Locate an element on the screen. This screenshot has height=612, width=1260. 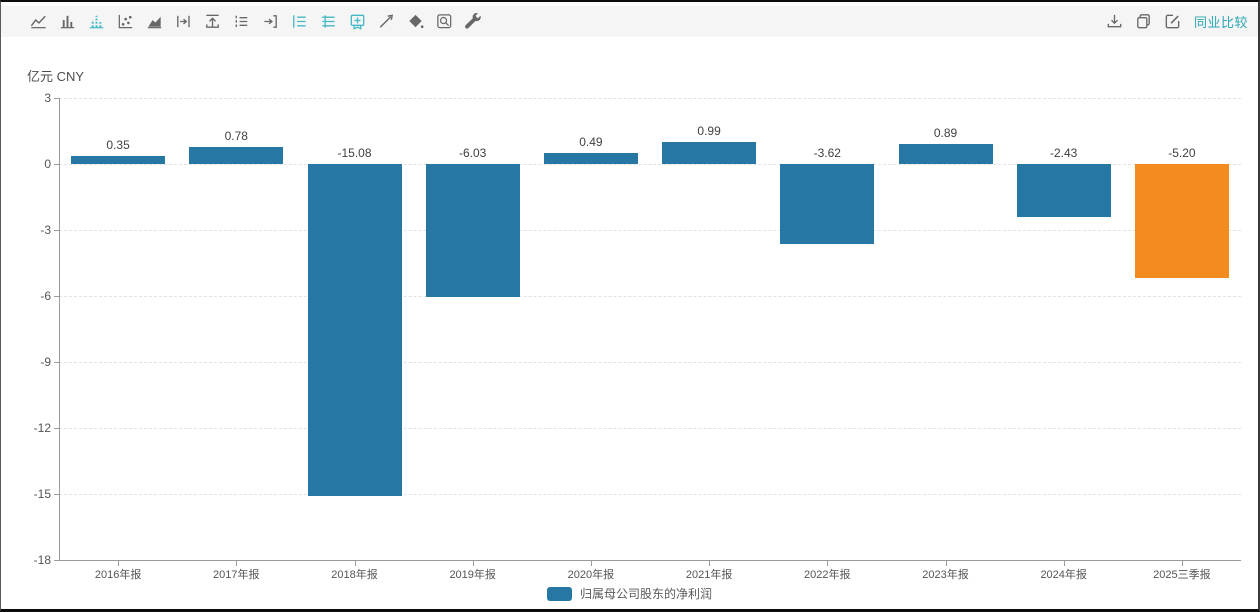
x-axis-tick-label: 2024年报 is located at coordinates (1063, 575).